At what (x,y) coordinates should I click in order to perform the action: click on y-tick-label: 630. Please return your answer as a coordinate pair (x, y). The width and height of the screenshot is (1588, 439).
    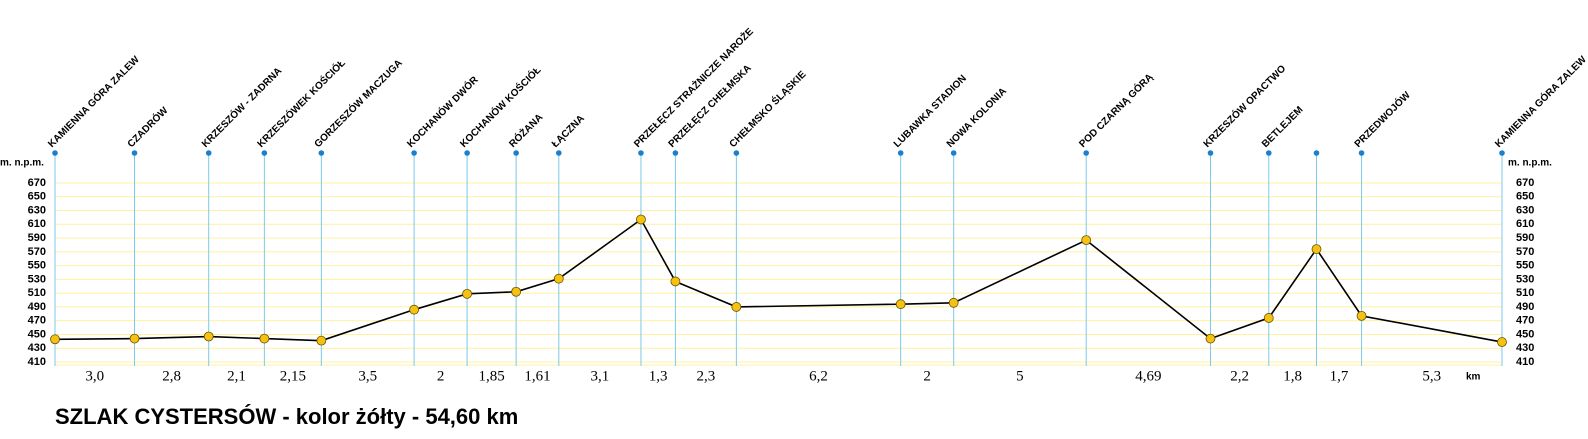
    Looking at the image, I should click on (37, 210).